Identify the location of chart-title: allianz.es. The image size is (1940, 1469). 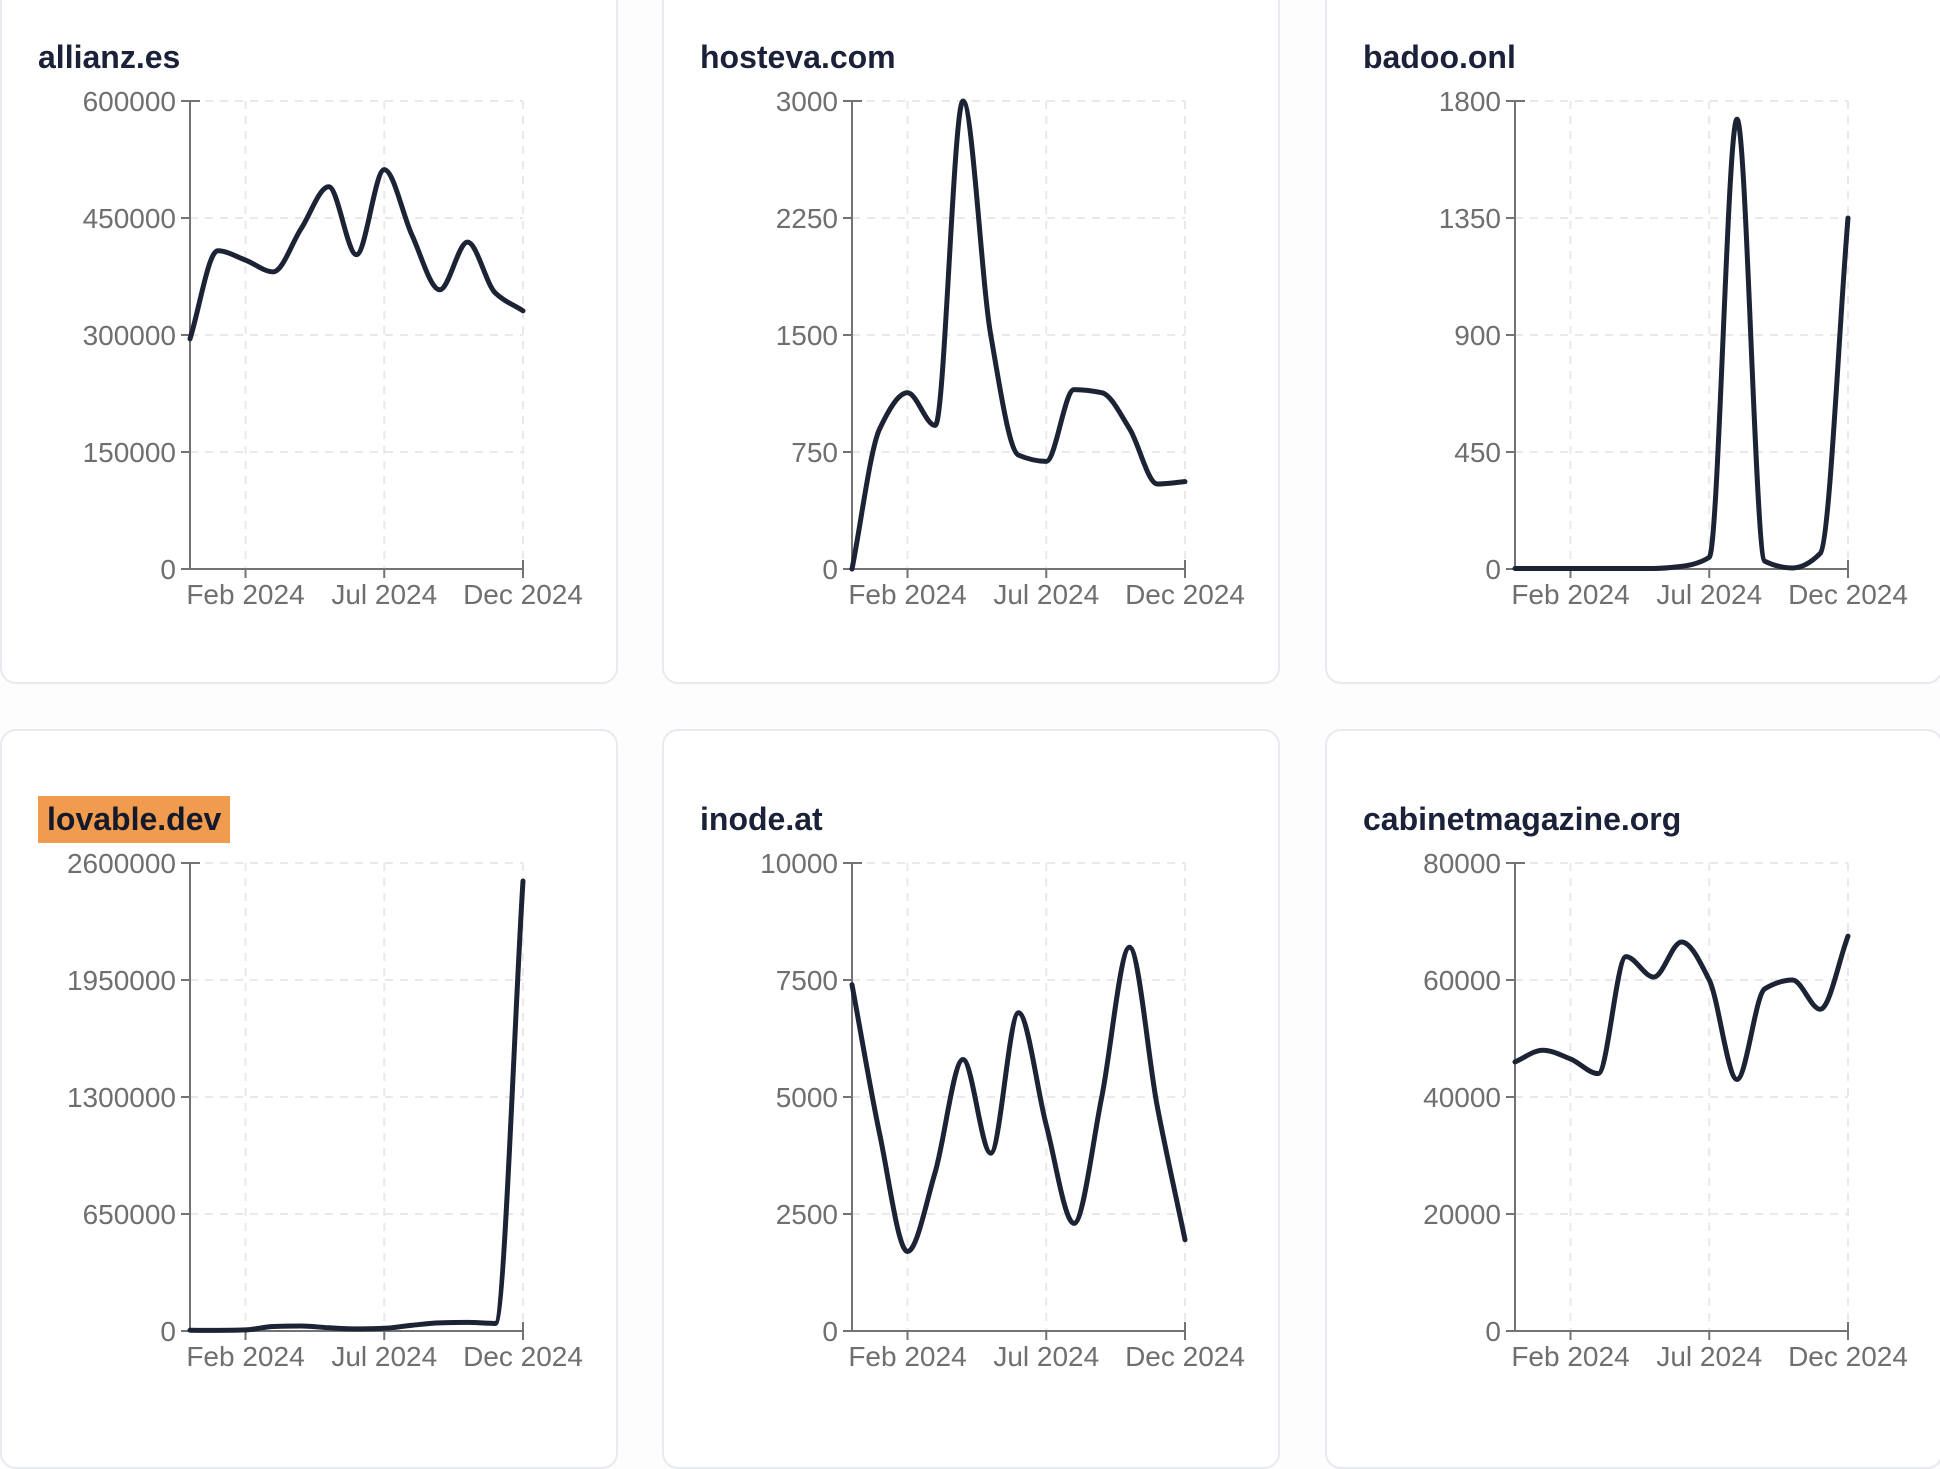
(109, 56).